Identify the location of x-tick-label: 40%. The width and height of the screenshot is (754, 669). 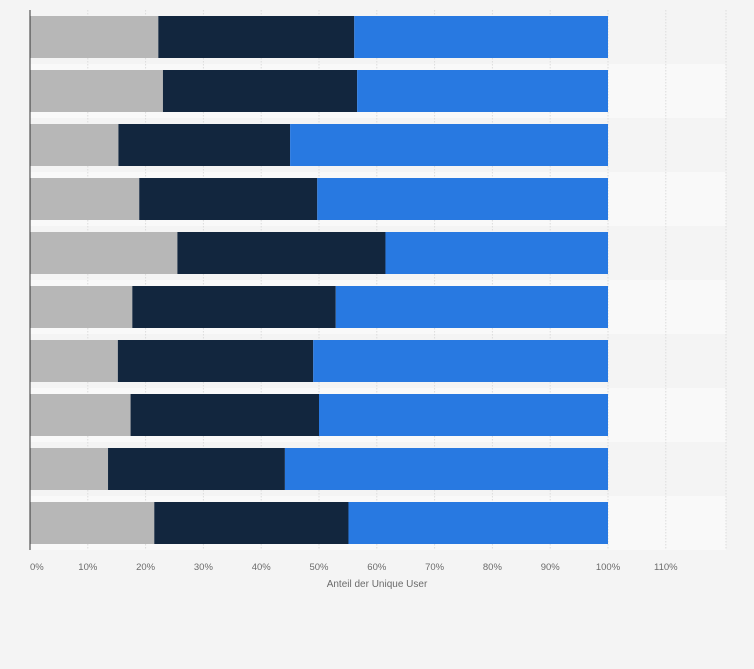
(262, 567).